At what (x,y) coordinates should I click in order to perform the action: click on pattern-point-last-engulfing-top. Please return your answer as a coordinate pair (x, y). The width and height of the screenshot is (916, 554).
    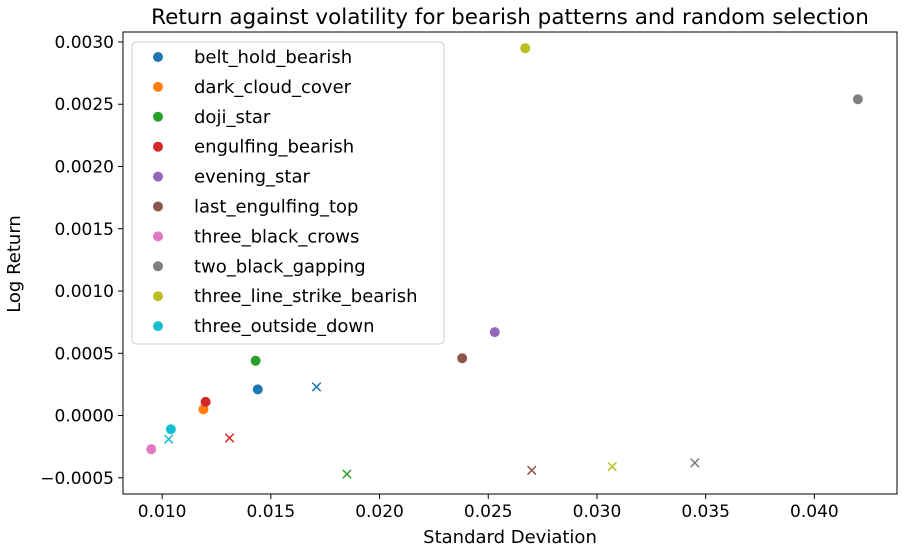
    Looking at the image, I should click on (462, 358).